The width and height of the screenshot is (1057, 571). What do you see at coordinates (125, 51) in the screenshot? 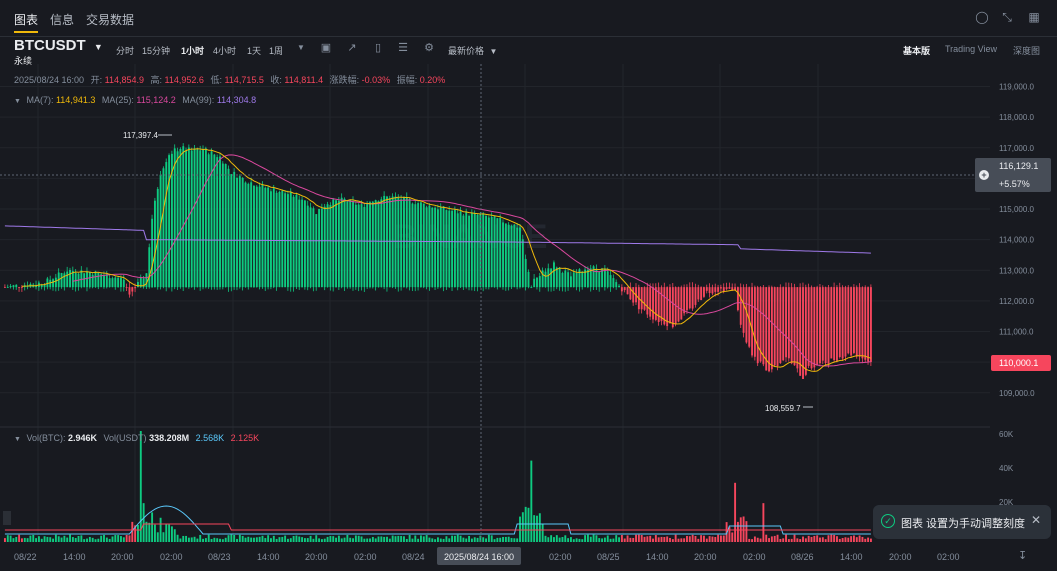
I see `interval-time: 分时` at bounding box center [125, 51].